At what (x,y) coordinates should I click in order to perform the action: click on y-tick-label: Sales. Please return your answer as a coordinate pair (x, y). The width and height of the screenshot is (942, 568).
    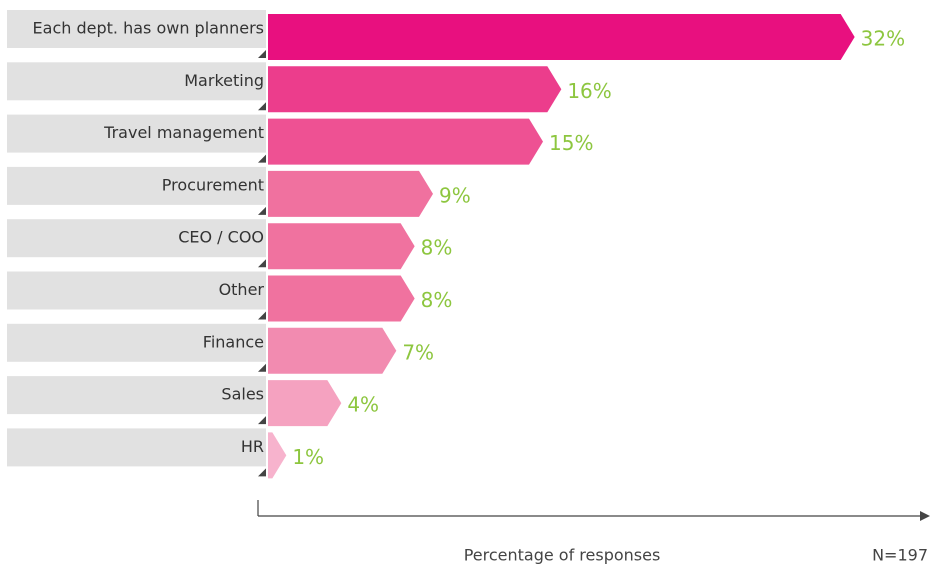
    Looking at the image, I should click on (242, 394).